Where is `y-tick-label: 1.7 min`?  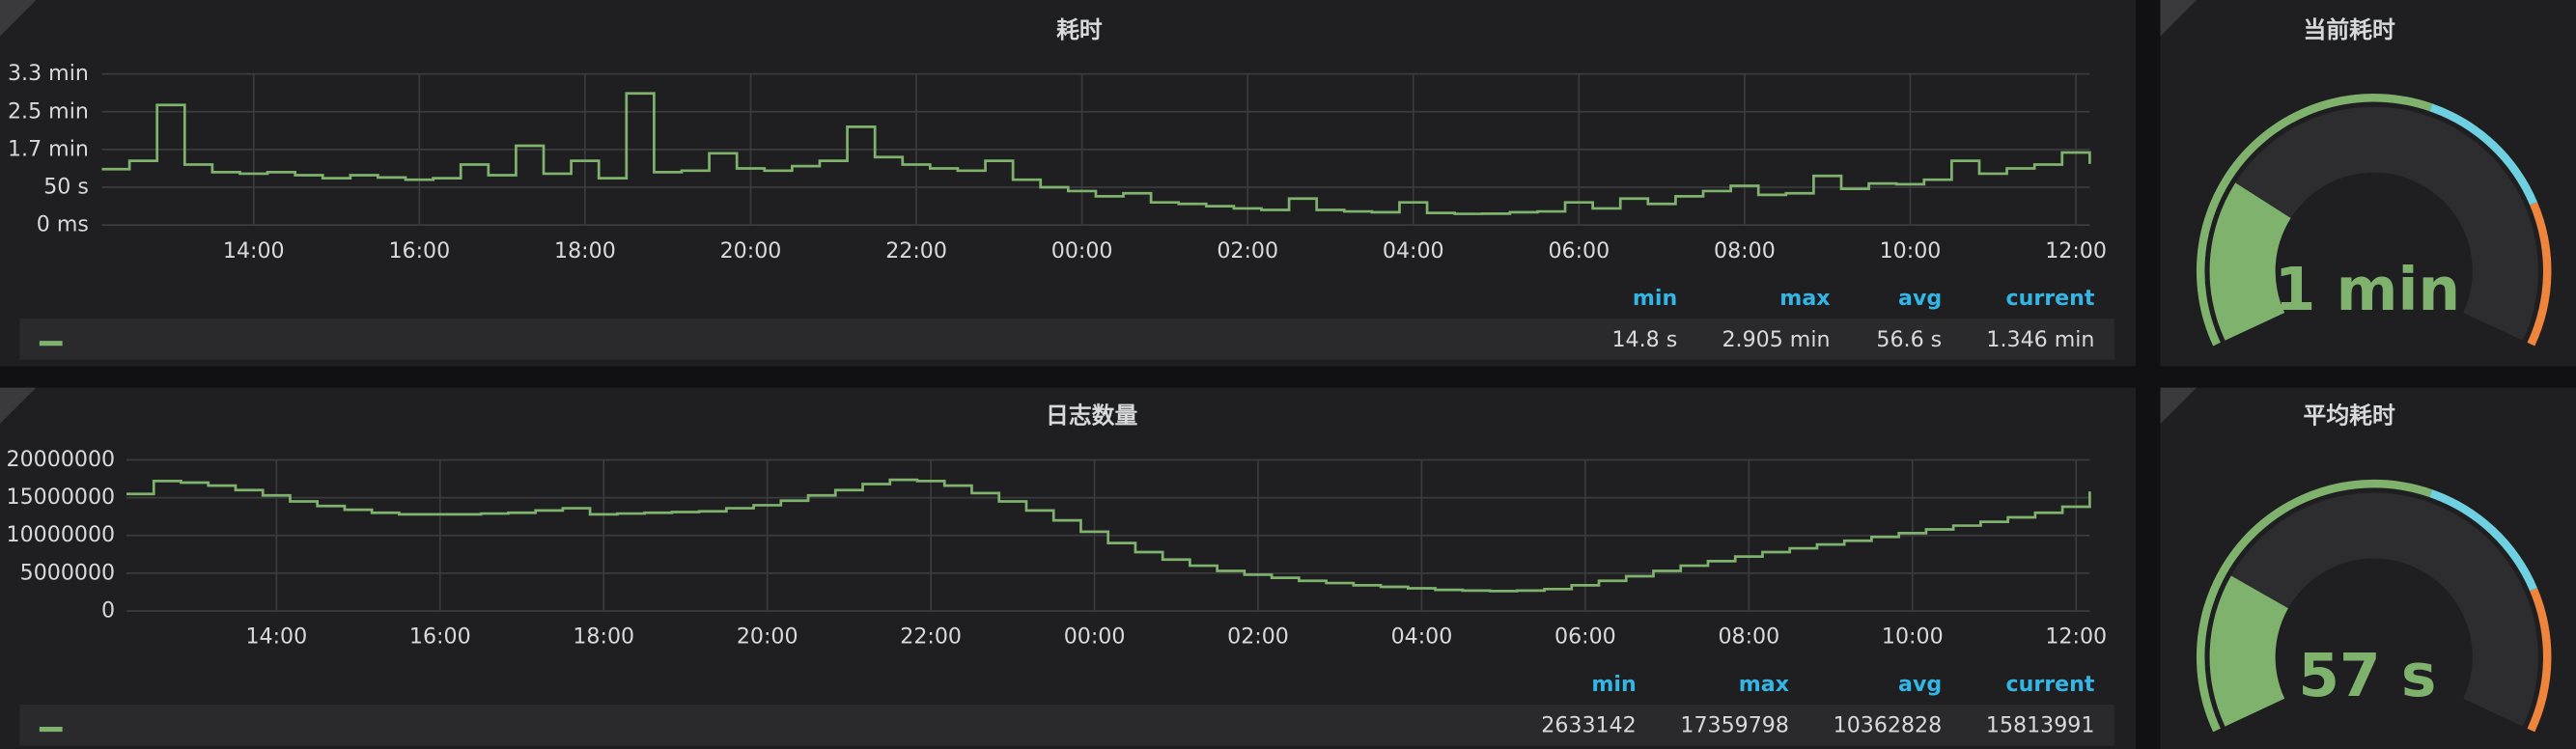
y-tick-label: 1.7 min is located at coordinates (49, 148).